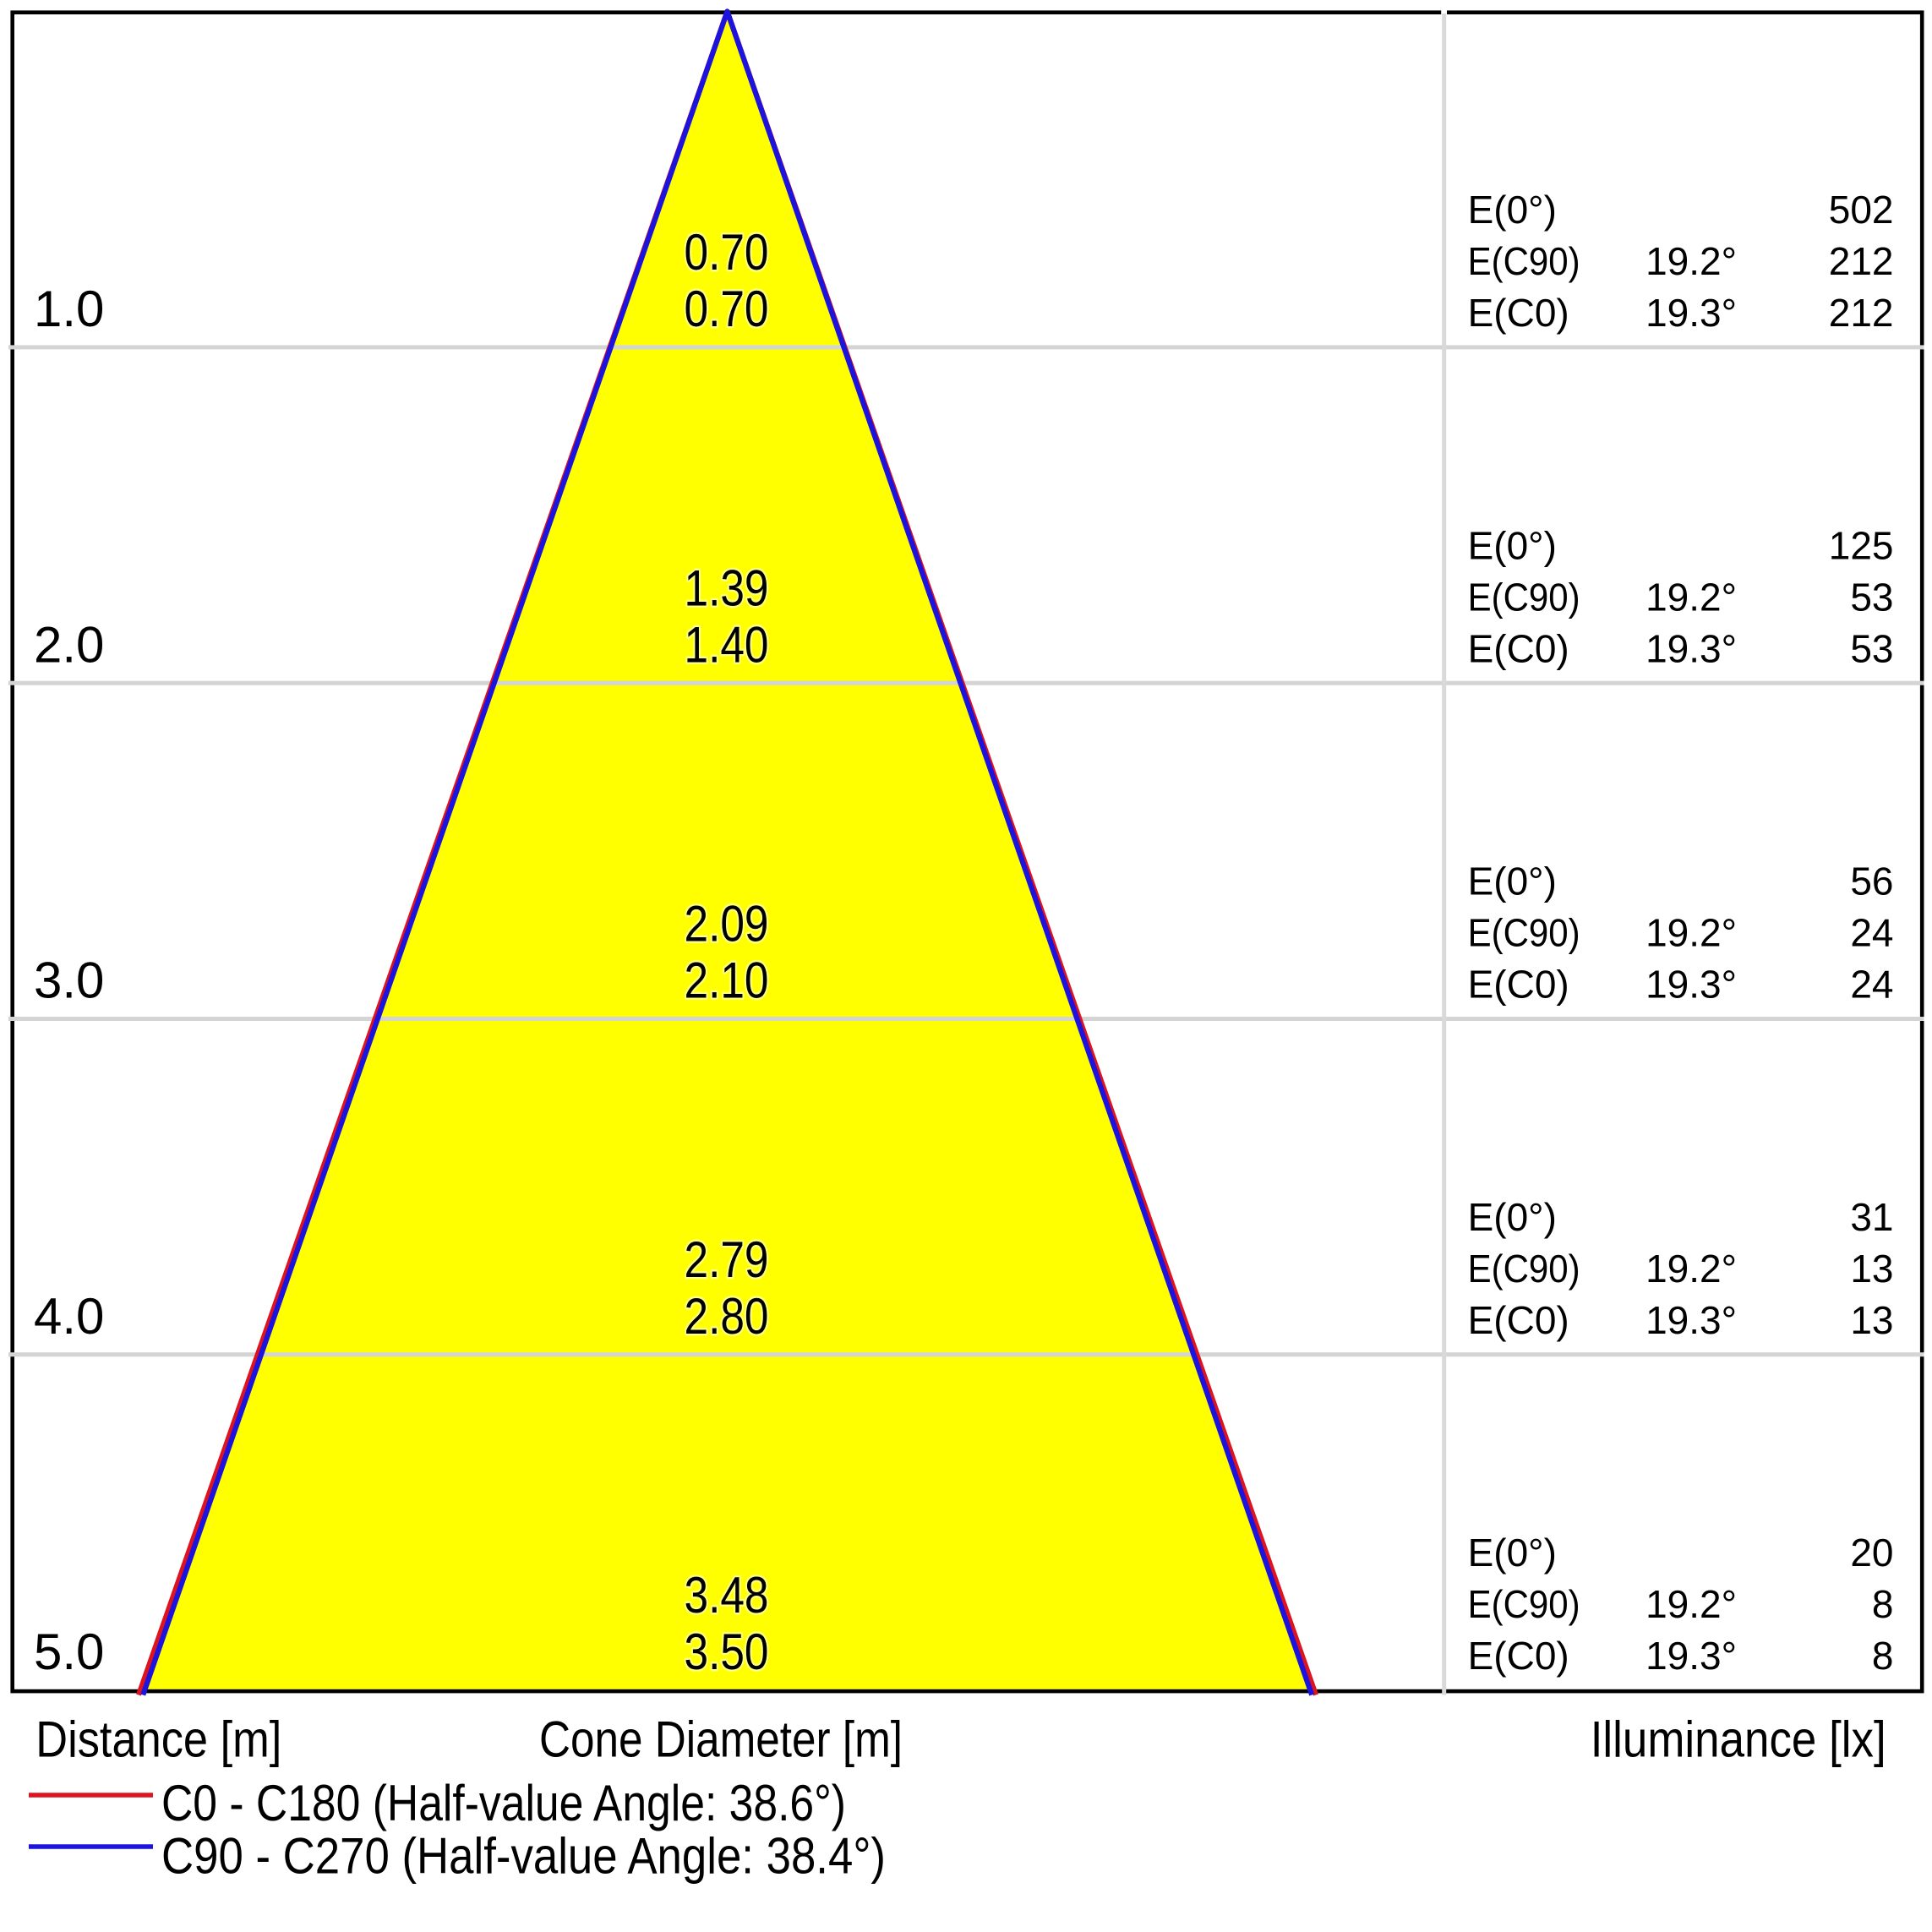 Image resolution: width=1932 pixels, height=1932 pixels. What do you see at coordinates (721, 1739) in the screenshot?
I see `svg-text: Cone Diameter [m]` at bounding box center [721, 1739].